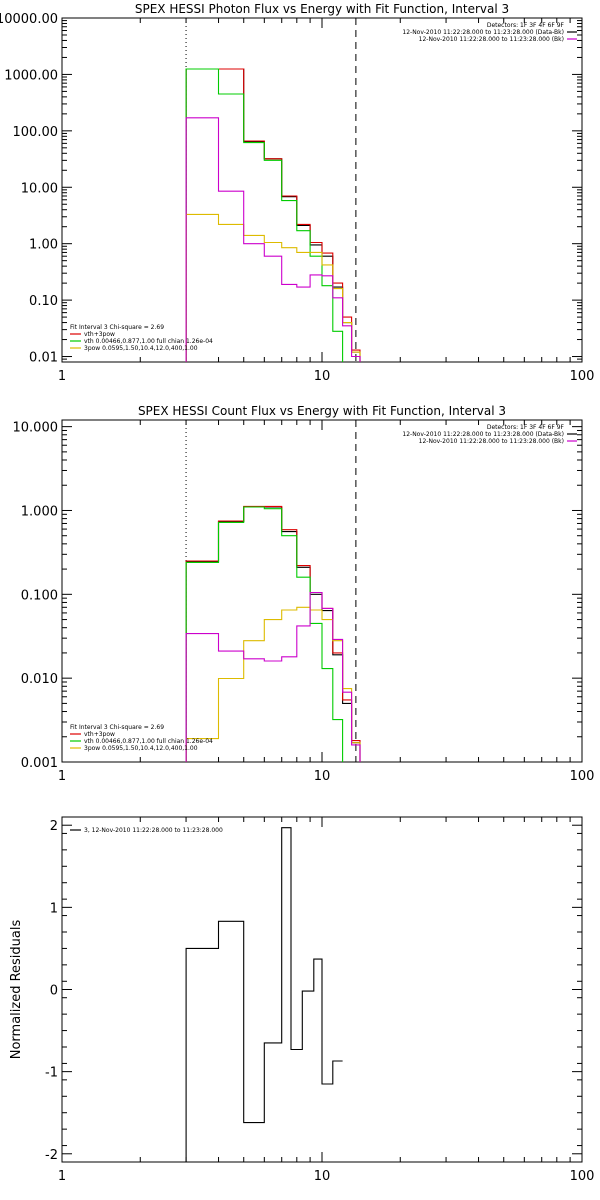  Describe the element at coordinates (39, 595) in the screenshot. I see `y-tick-label: 0.100` at that location.